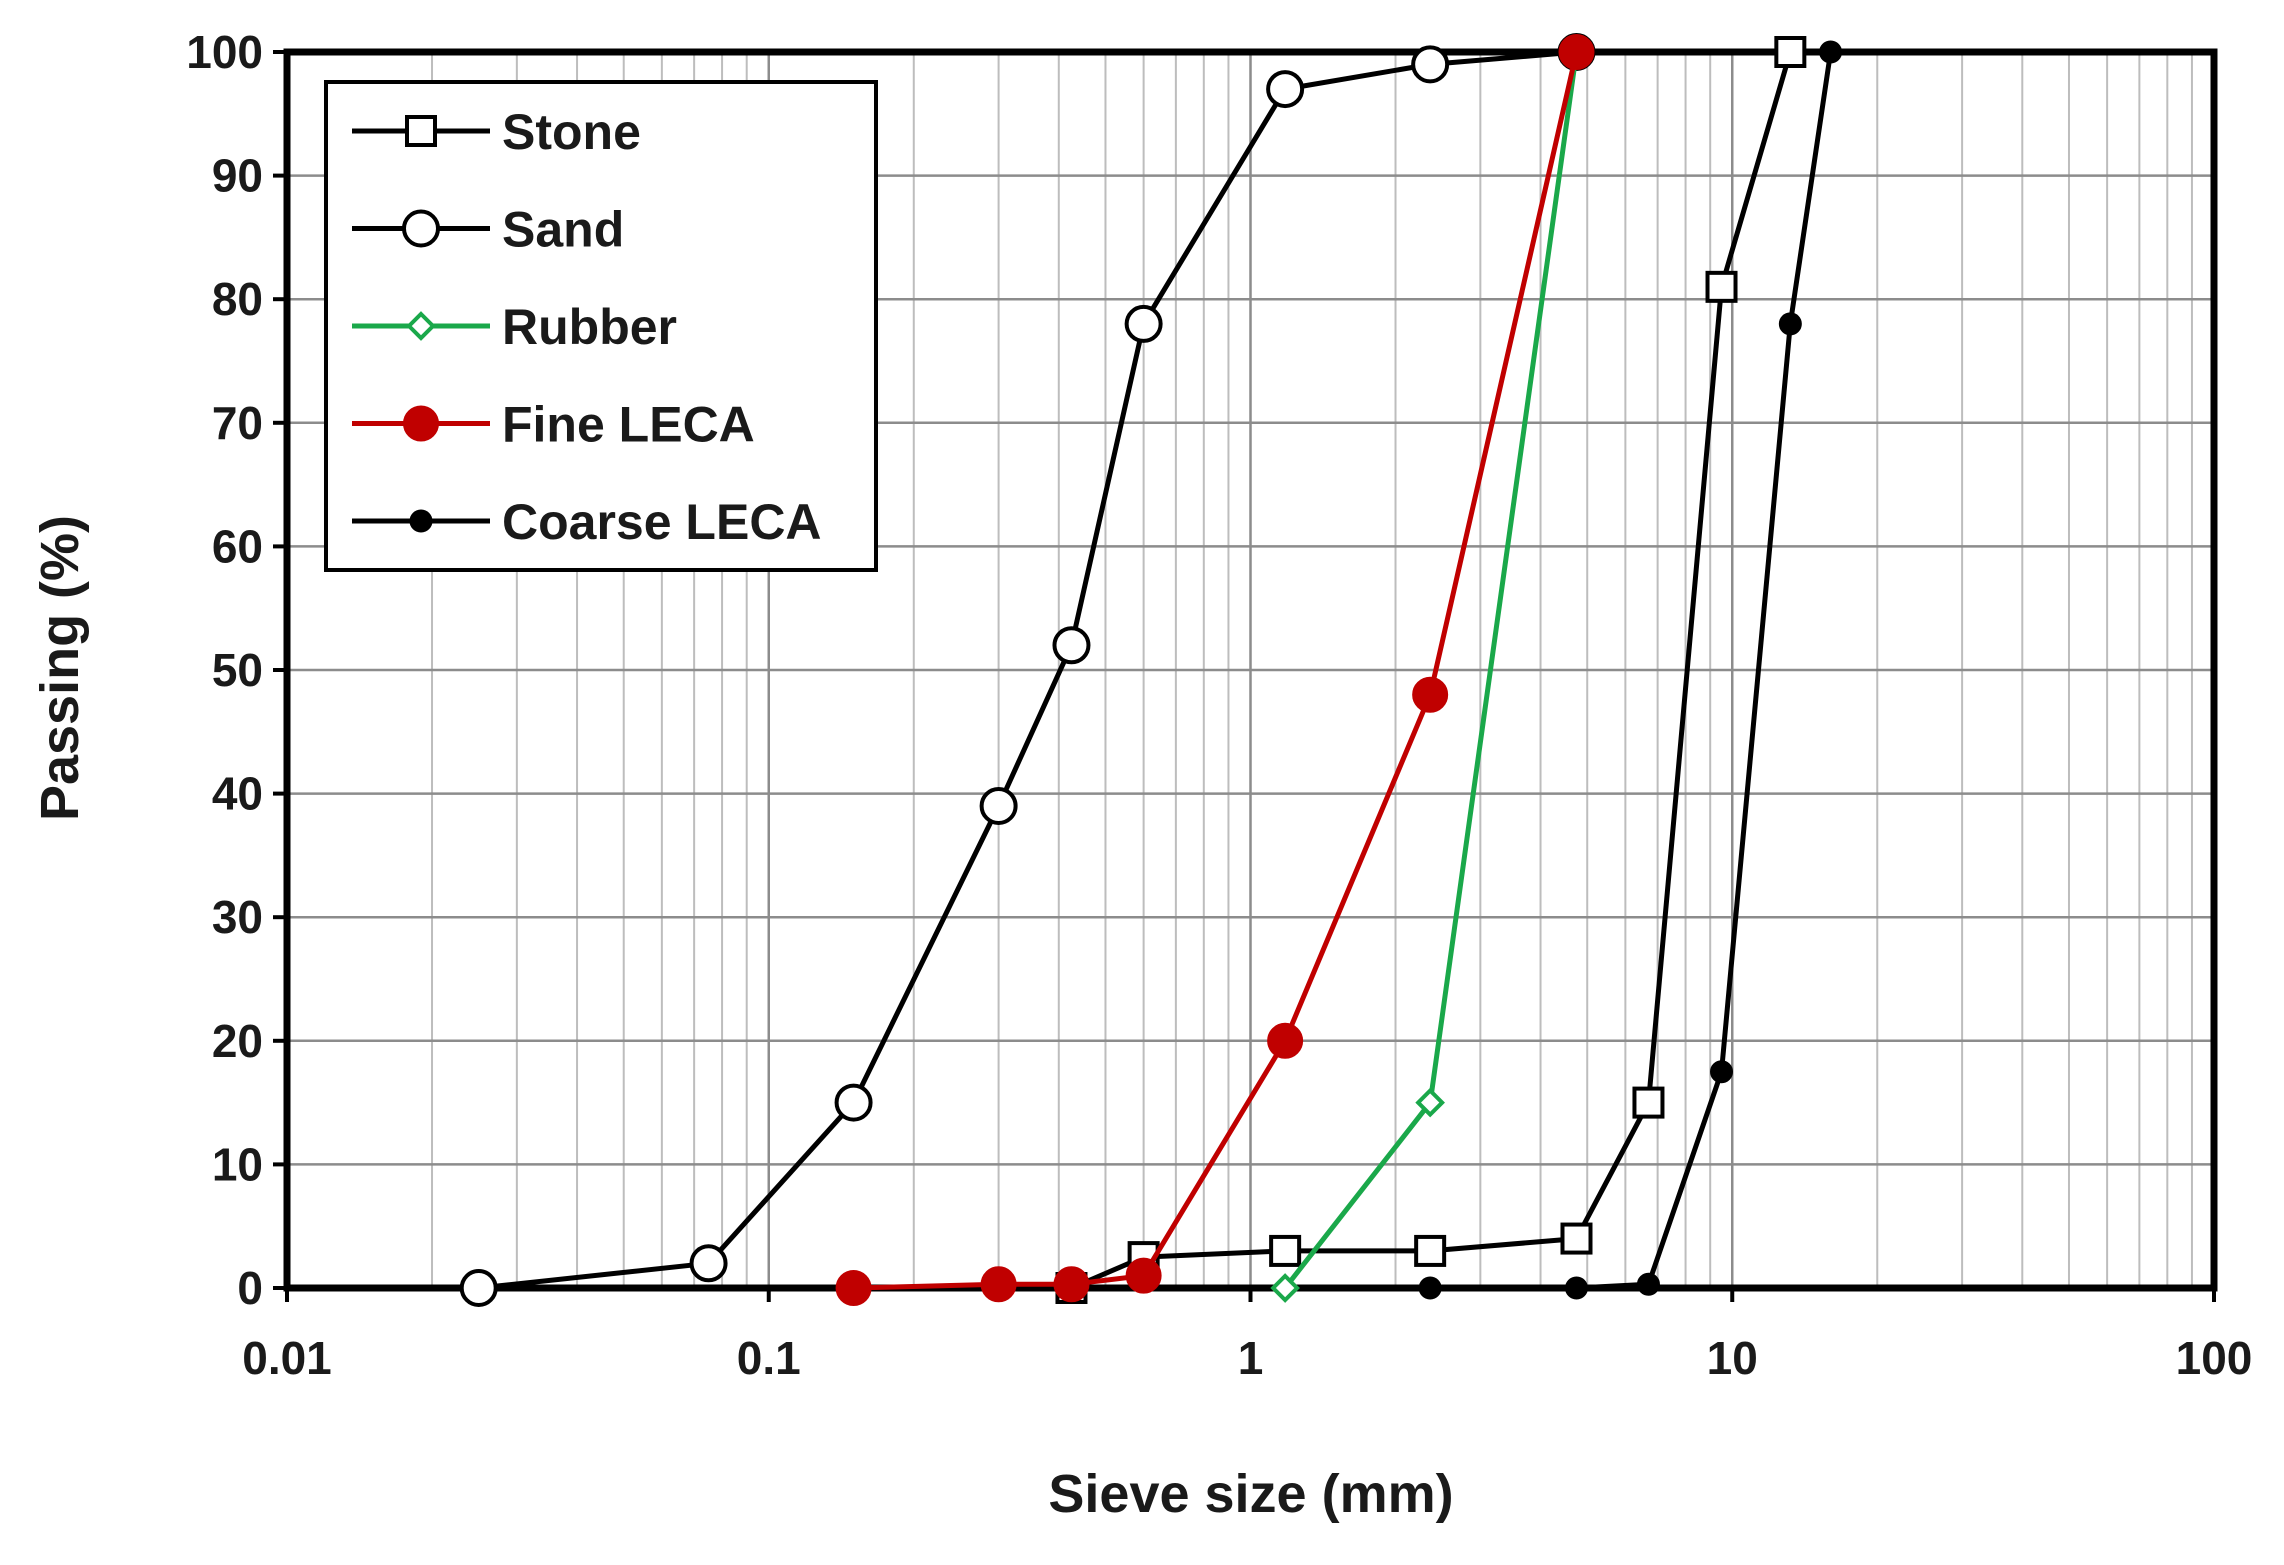 This screenshot has width=2284, height=1565. I want to click on y-tick-label: 50, so click(237, 670).